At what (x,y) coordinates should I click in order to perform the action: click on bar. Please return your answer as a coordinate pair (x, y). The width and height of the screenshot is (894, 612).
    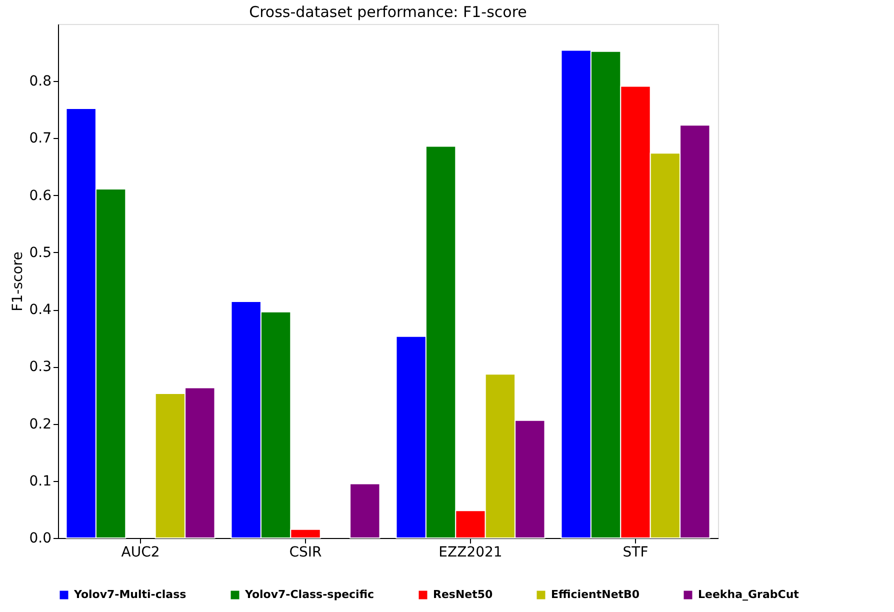
    Looking at the image, I should click on (365, 510).